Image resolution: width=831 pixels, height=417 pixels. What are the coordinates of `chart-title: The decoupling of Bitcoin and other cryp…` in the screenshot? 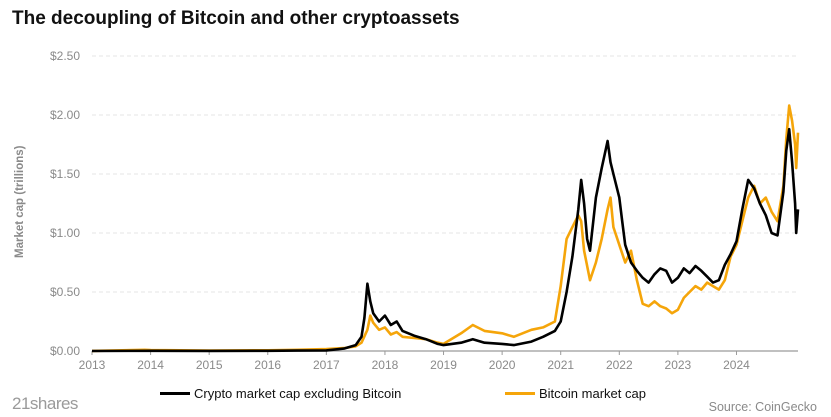 It's located at (236, 18).